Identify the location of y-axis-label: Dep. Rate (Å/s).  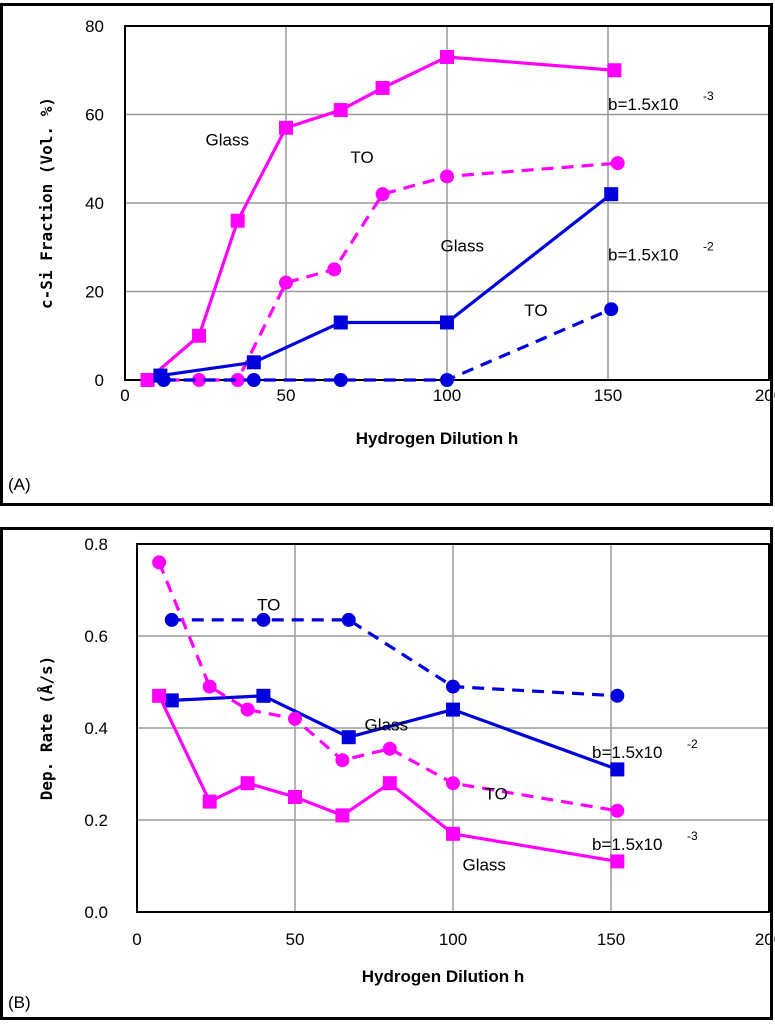
(46, 728).